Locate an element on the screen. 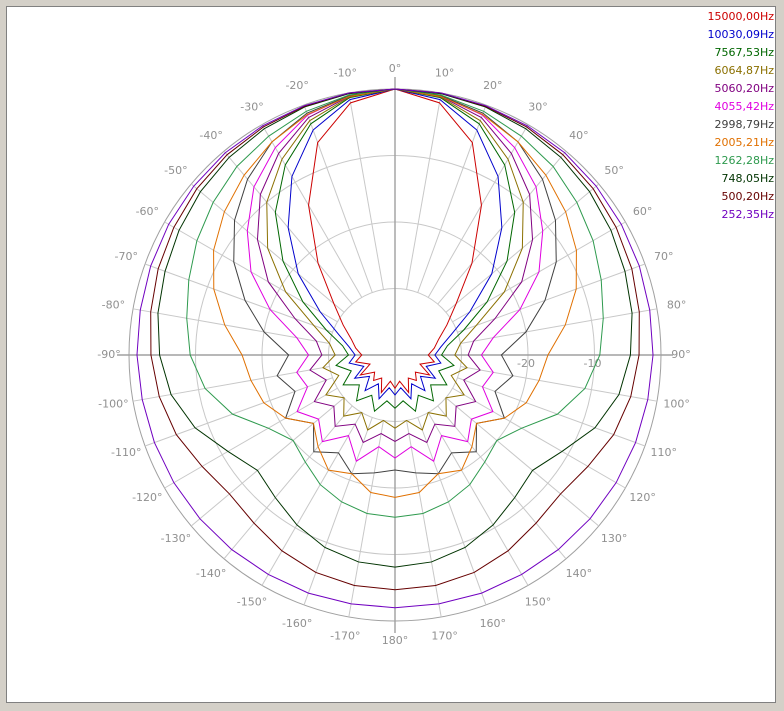  legend-entry: 10030,09Hz is located at coordinates (740, 34).